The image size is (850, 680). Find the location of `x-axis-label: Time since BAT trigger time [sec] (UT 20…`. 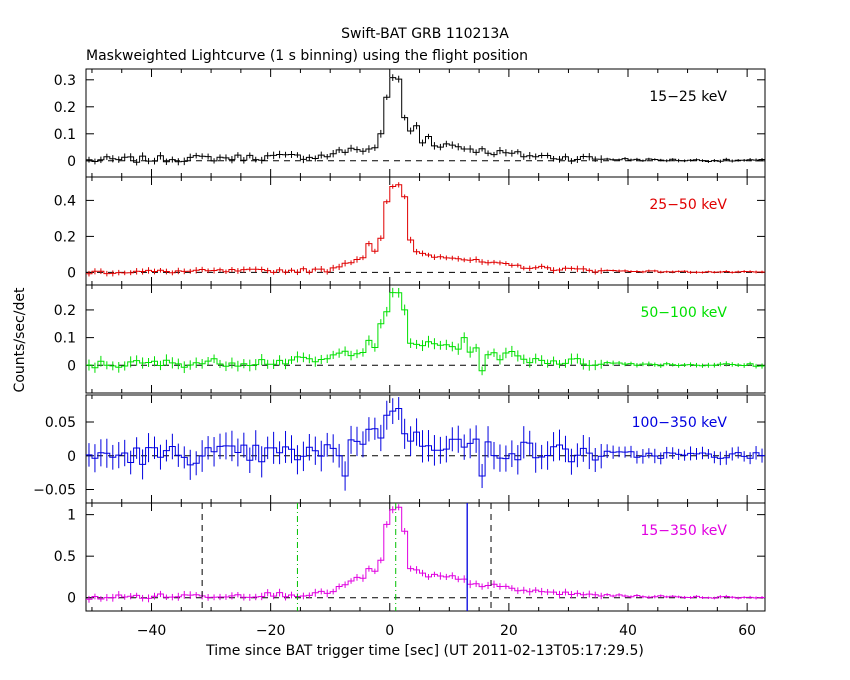

x-axis-label: Time since BAT trigger time [sec] (UT 20… is located at coordinates (424, 651).